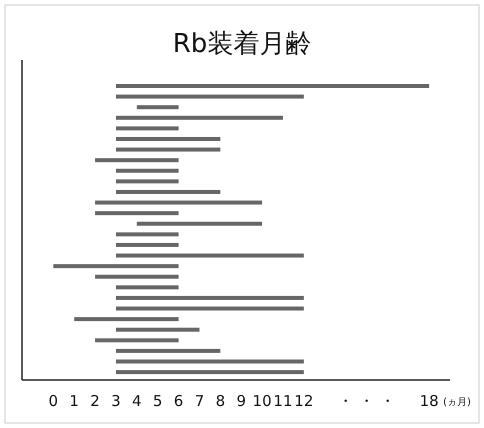 This screenshot has height=428, width=484. What do you see at coordinates (457, 402) in the screenshot?
I see `x-axis-title: (ヵ月)` at bounding box center [457, 402].